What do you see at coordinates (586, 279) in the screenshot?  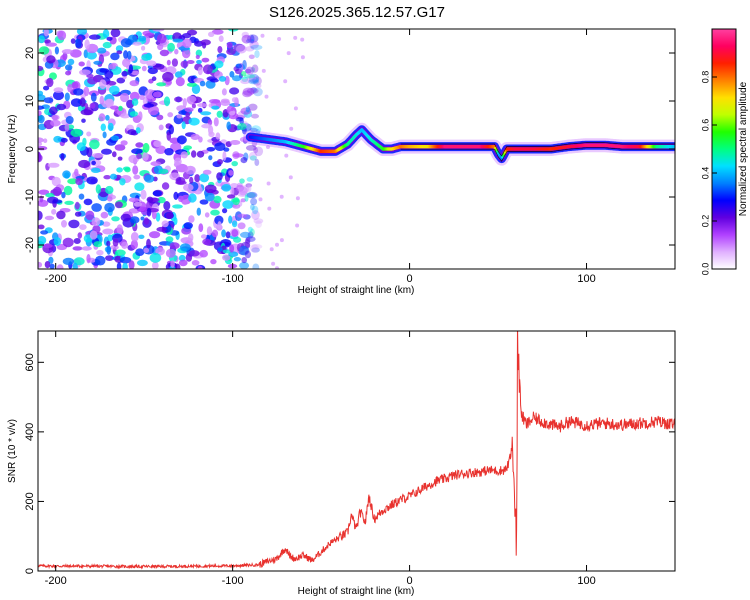 I see `spectrogram-x-tick-label: 100` at bounding box center [586, 279].